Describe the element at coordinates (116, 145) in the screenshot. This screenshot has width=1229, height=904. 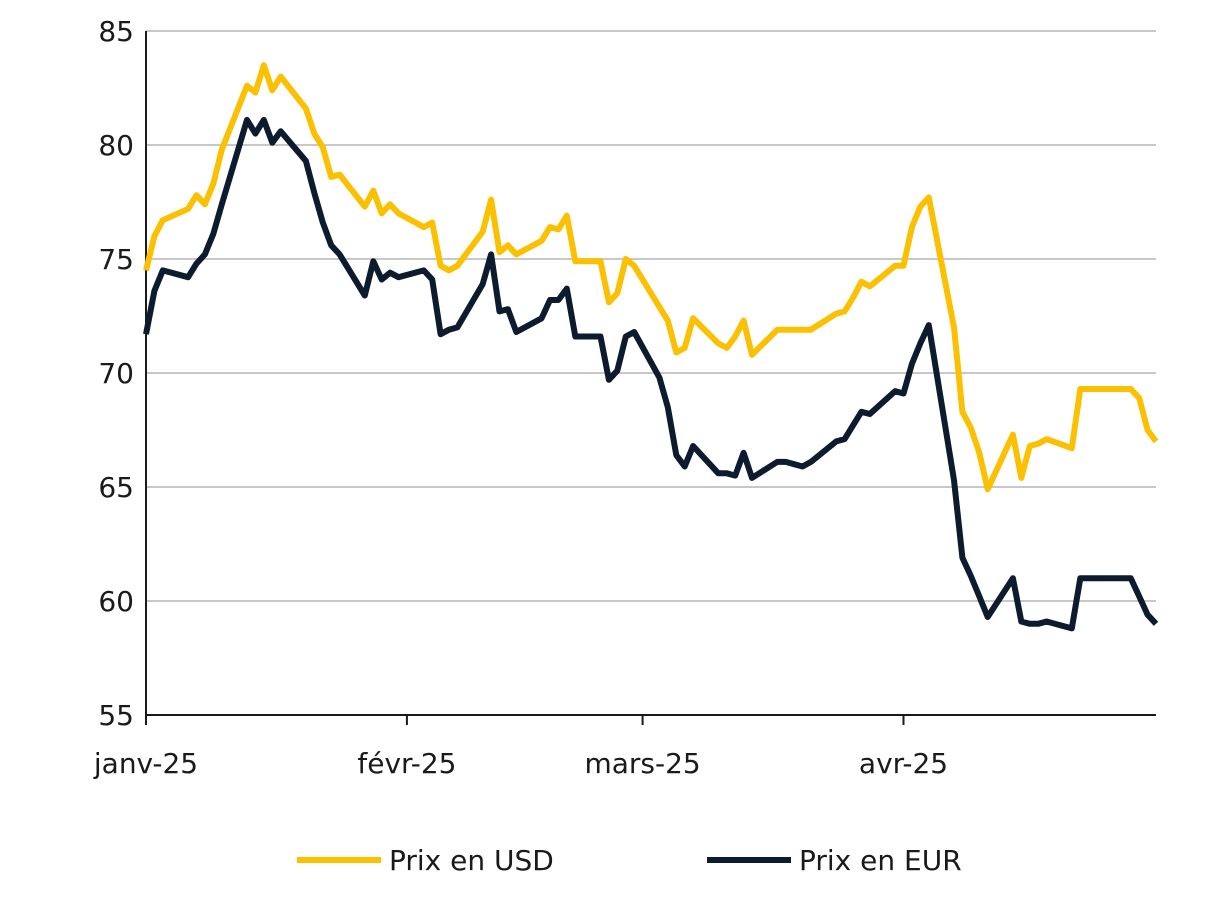
I see `y-tick-label: 80` at that location.